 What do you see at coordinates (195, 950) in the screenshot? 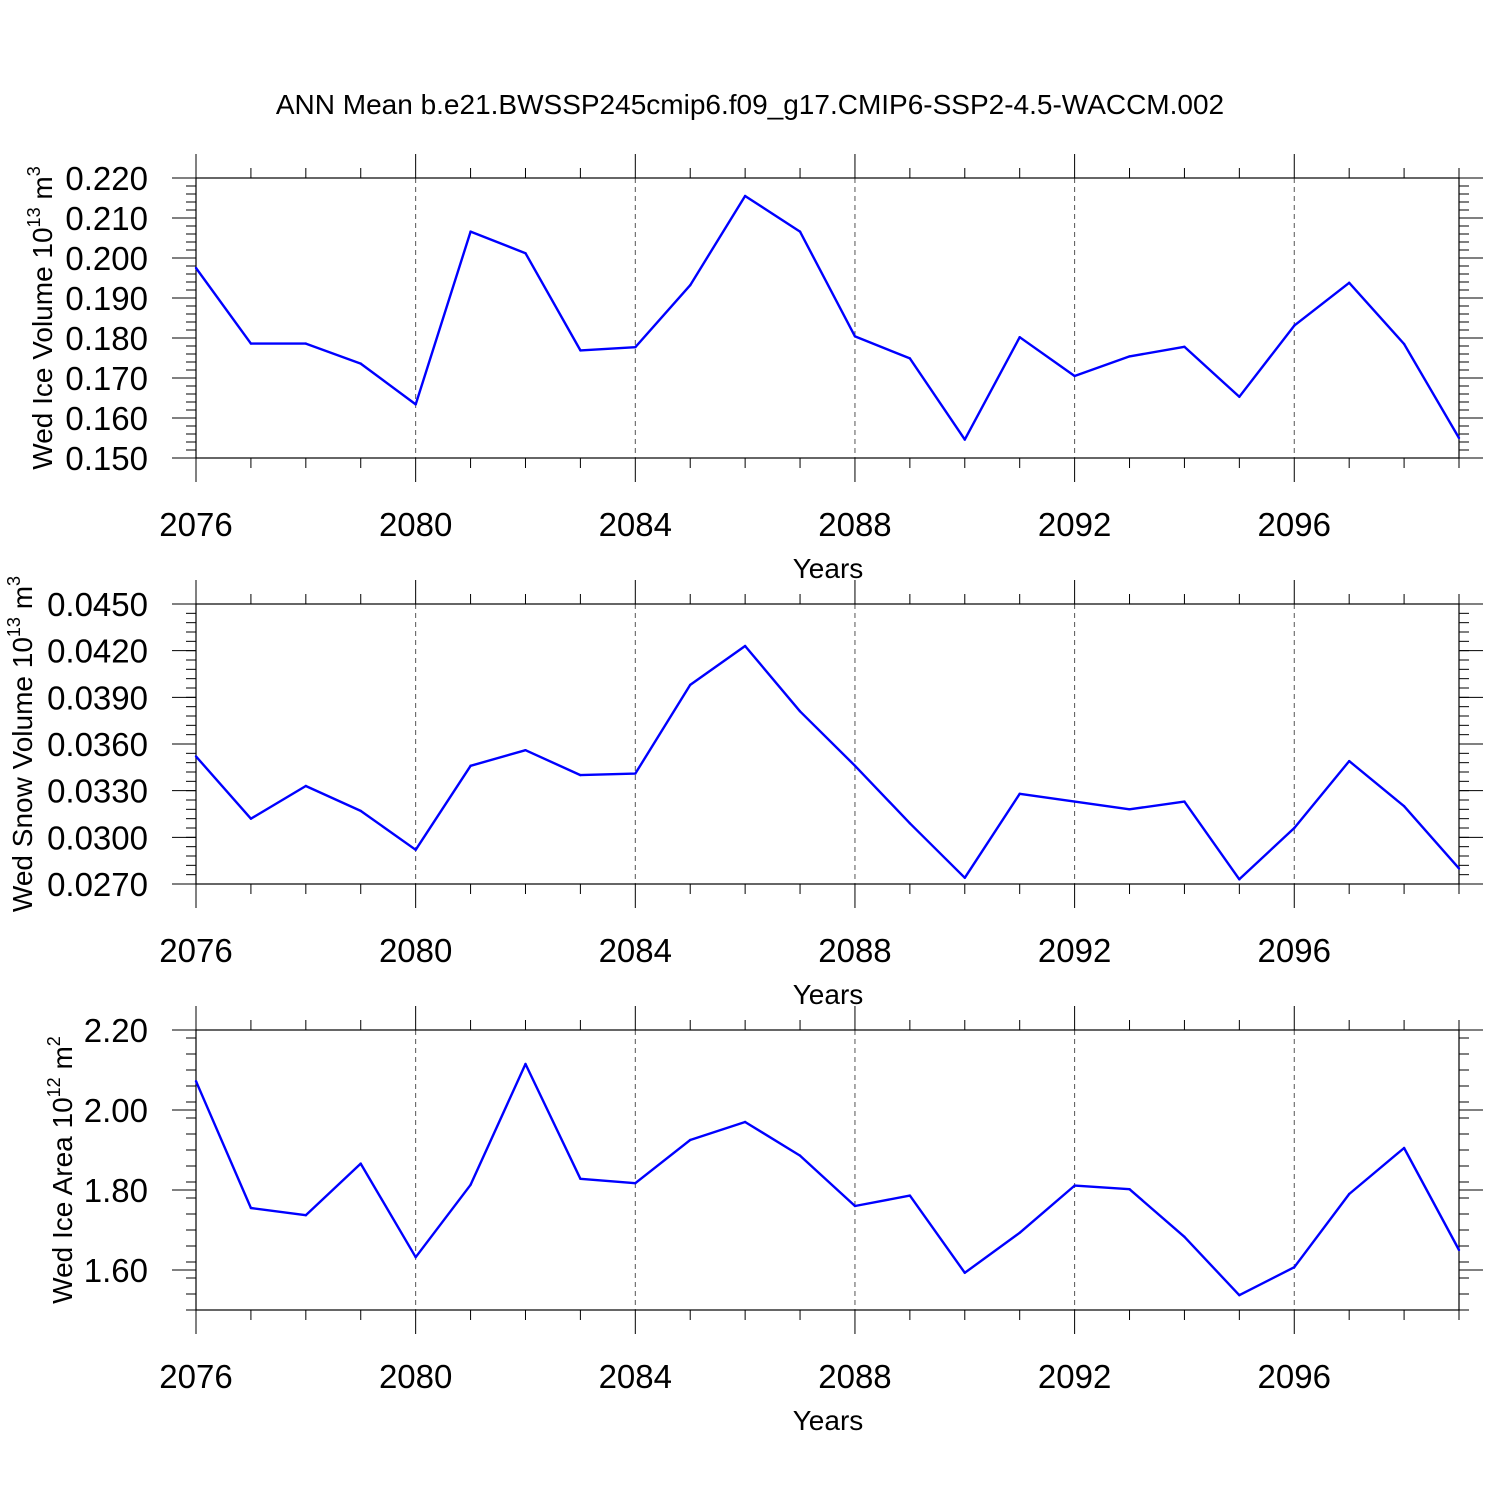
I see `x-tick-label: 2076` at bounding box center [195, 950].